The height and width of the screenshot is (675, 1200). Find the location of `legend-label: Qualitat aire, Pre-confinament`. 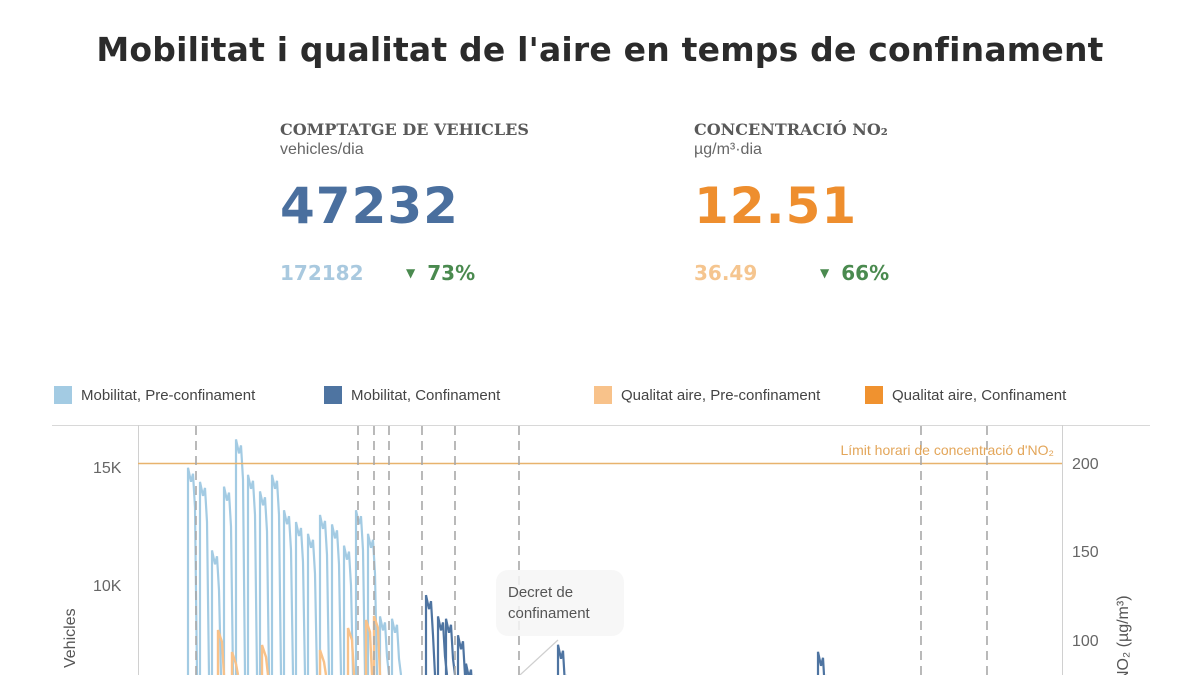

legend-label: Qualitat aire, Pre-confinament is located at coordinates (721, 395).